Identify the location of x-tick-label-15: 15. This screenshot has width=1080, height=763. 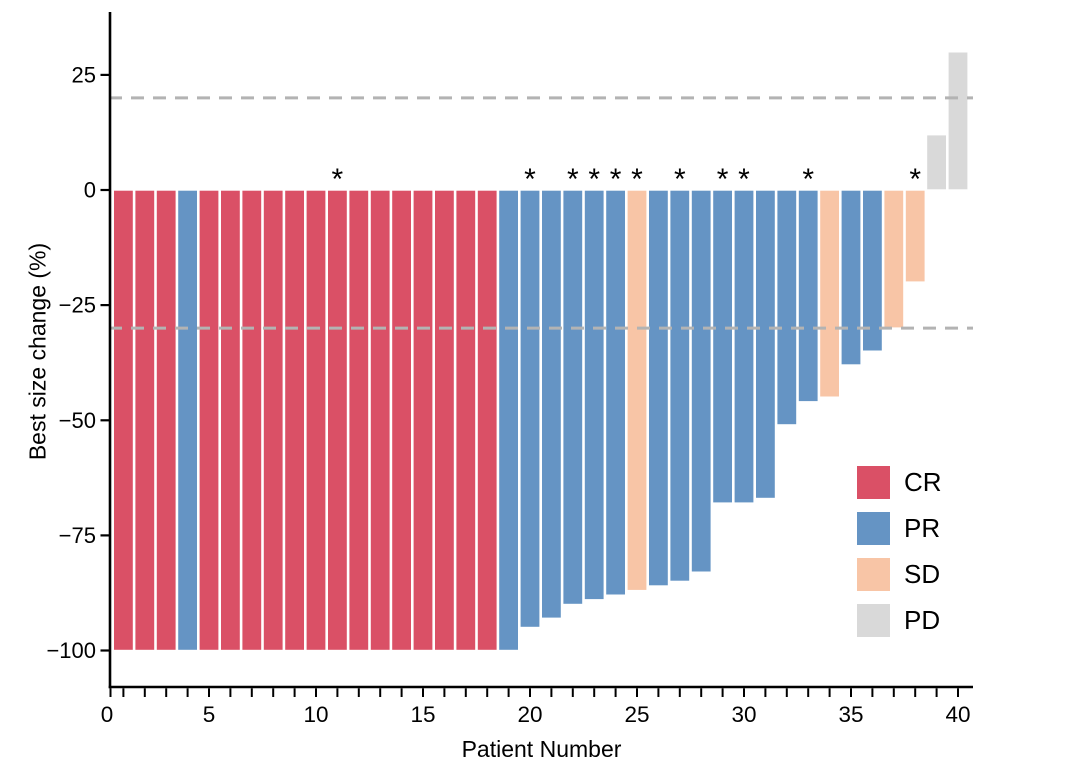
(422, 714).